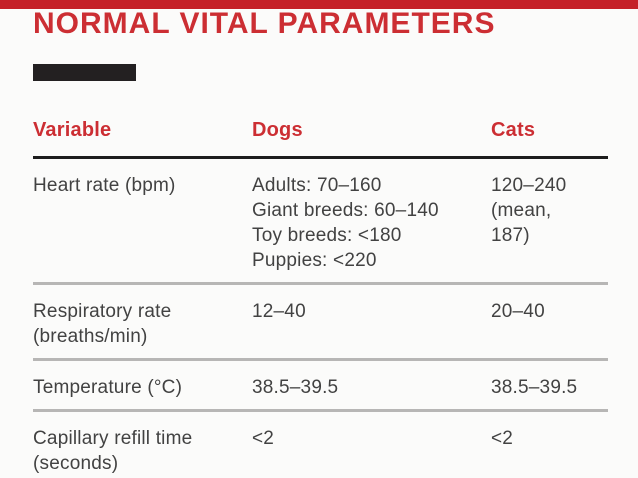 Image resolution: width=638 pixels, height=478 pixels. What do you see at coordinates (72, 130) in the screenshot?
I see `column-header-variable: Variable` at bounding box center [72, 130].